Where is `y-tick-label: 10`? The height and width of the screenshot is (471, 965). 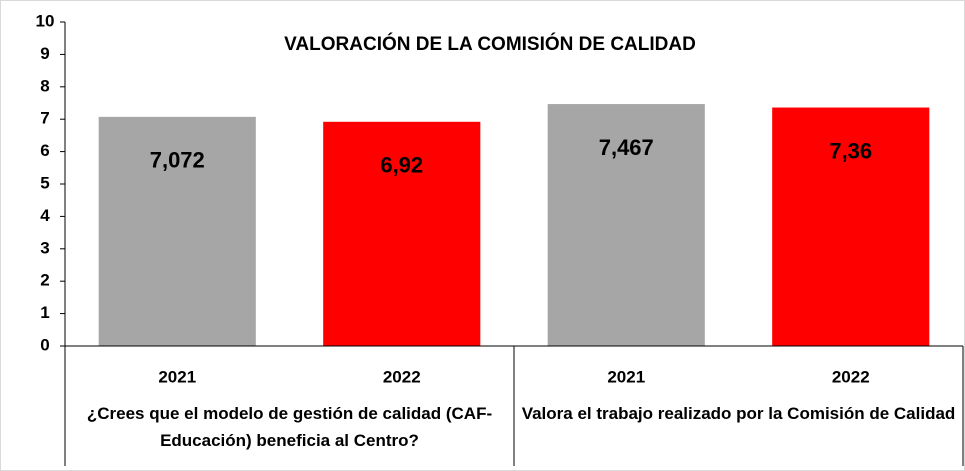
y-tick-label: 10 is located at coordinates (45, 20).